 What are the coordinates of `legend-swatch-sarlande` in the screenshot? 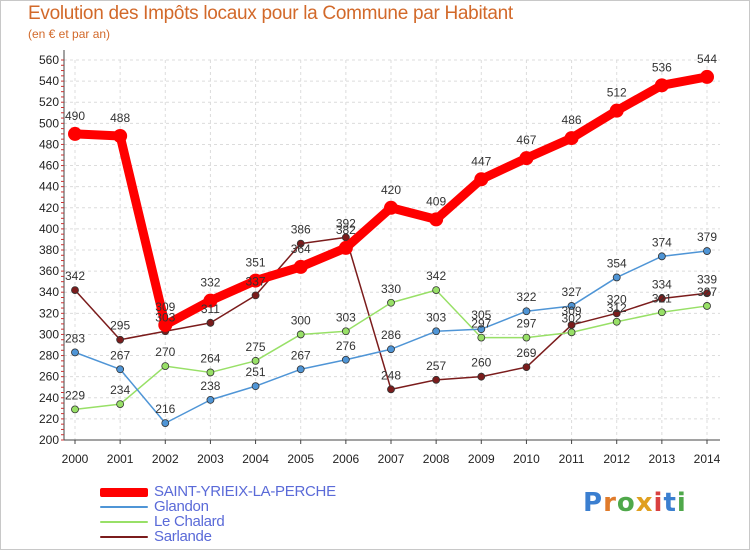 It's located at (124, 537).